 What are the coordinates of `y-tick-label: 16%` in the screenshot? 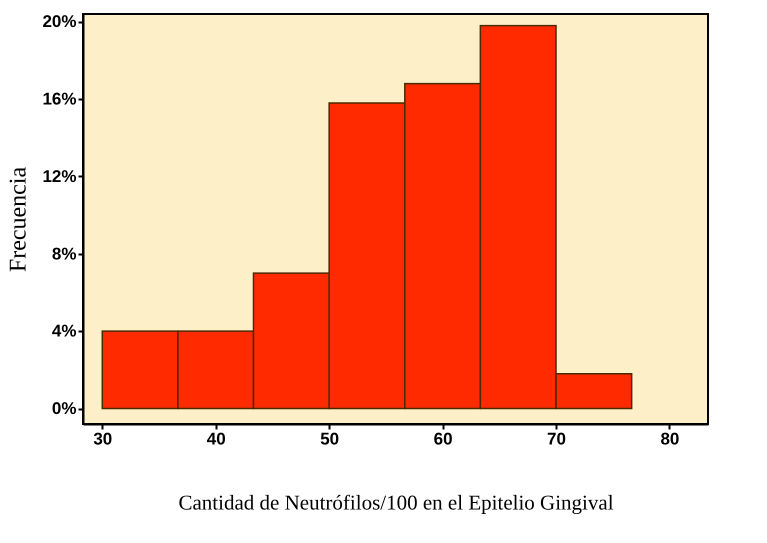 It's located at (59, 99).